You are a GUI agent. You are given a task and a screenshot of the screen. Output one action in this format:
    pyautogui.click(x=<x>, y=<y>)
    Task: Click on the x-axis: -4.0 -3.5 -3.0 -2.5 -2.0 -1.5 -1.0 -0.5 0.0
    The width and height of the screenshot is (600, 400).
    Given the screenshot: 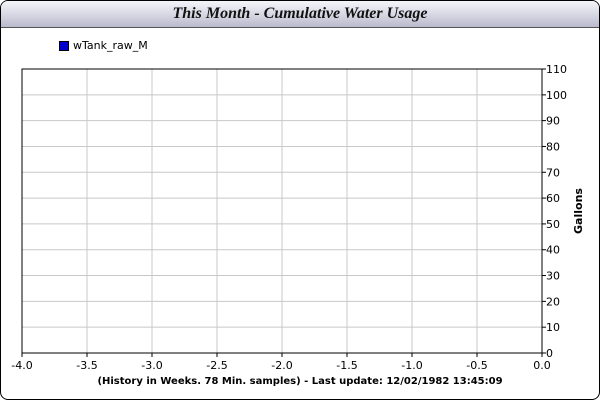 What is the action you would take?
    pyautogui.click(x=281, y=362)
    